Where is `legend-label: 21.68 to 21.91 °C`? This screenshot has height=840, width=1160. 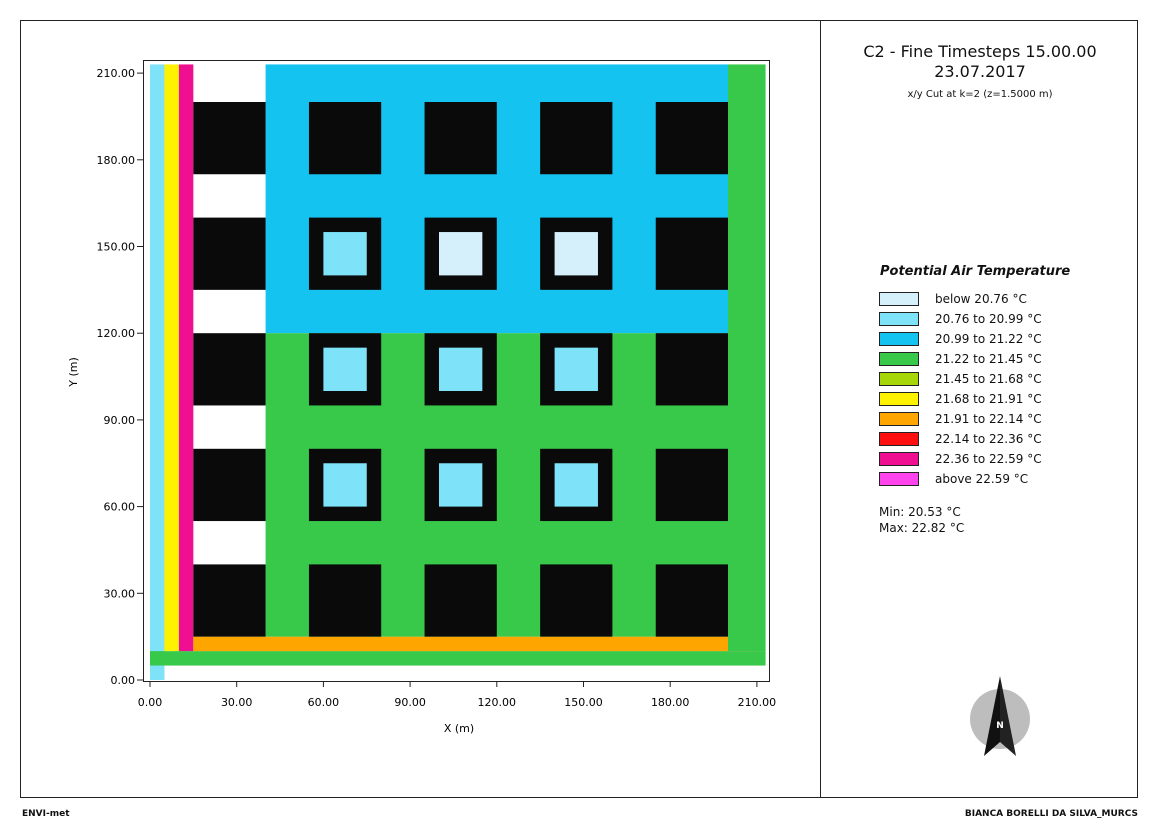
legend-label: 21.68 to 21.91 °C is located at coordinates (988, 399).